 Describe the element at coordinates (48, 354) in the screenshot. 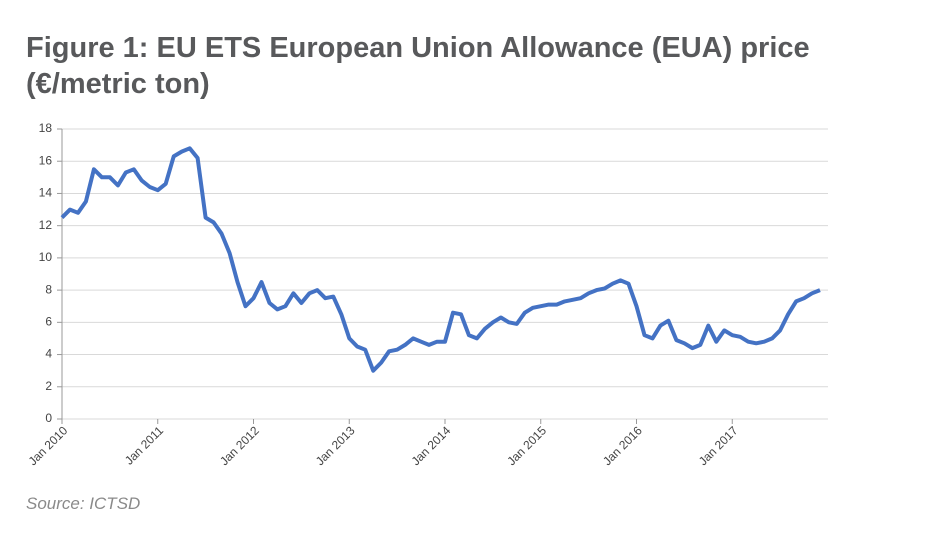

I see `y-tick-label: 4` at that location.